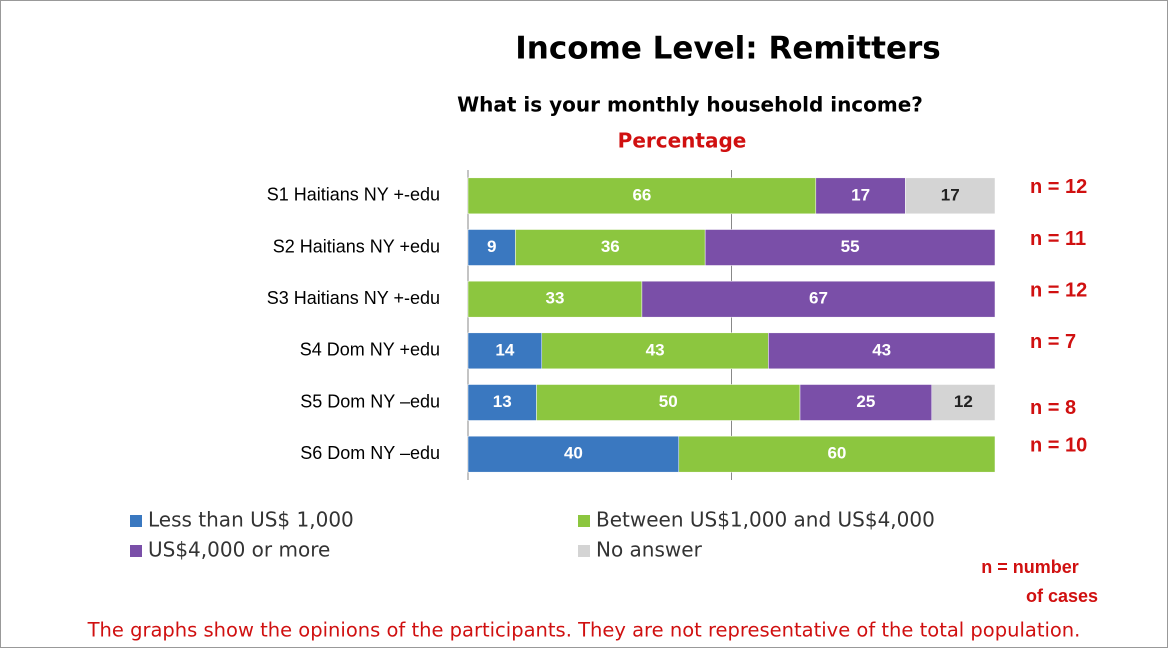 This screenshot has width=1168, height=648. I want to click on value-label: 33, so click(554, 298).